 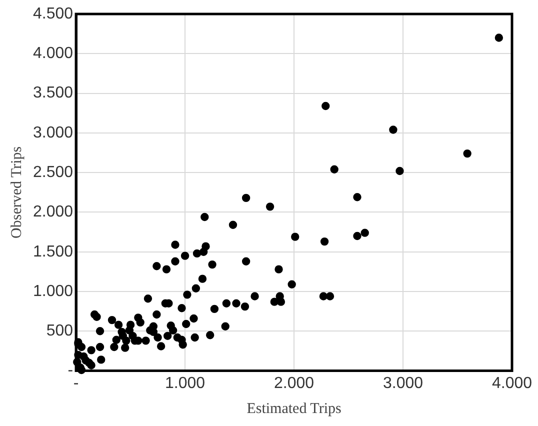 I want to click on y-tick-label: 4.500, so click(x=53, y=13).